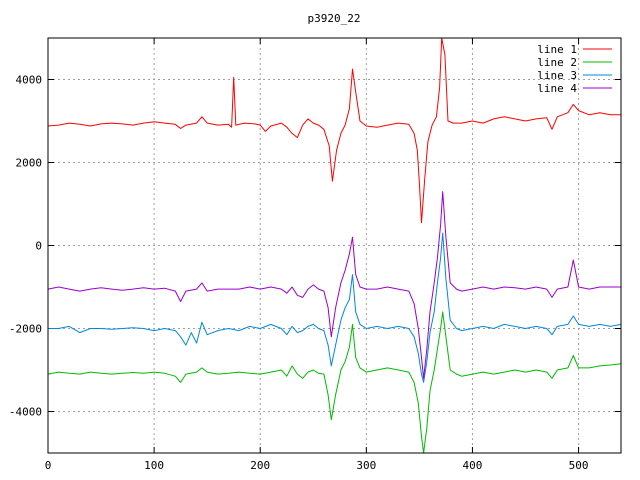 The width and height of the screenshot is (640, 480). What do you see at coordinates (260, 465) in the screenshot?
I see `x-tick-label: 200` at bounding box center [260, 465].